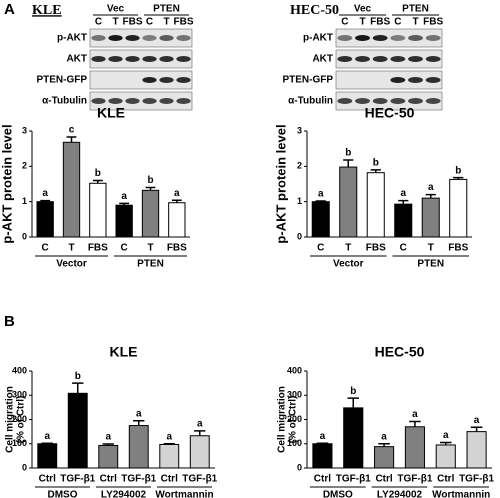  Describe the element at coordinates (63, 494) in the screenshot. I see `group-label: DMSO` at that location.